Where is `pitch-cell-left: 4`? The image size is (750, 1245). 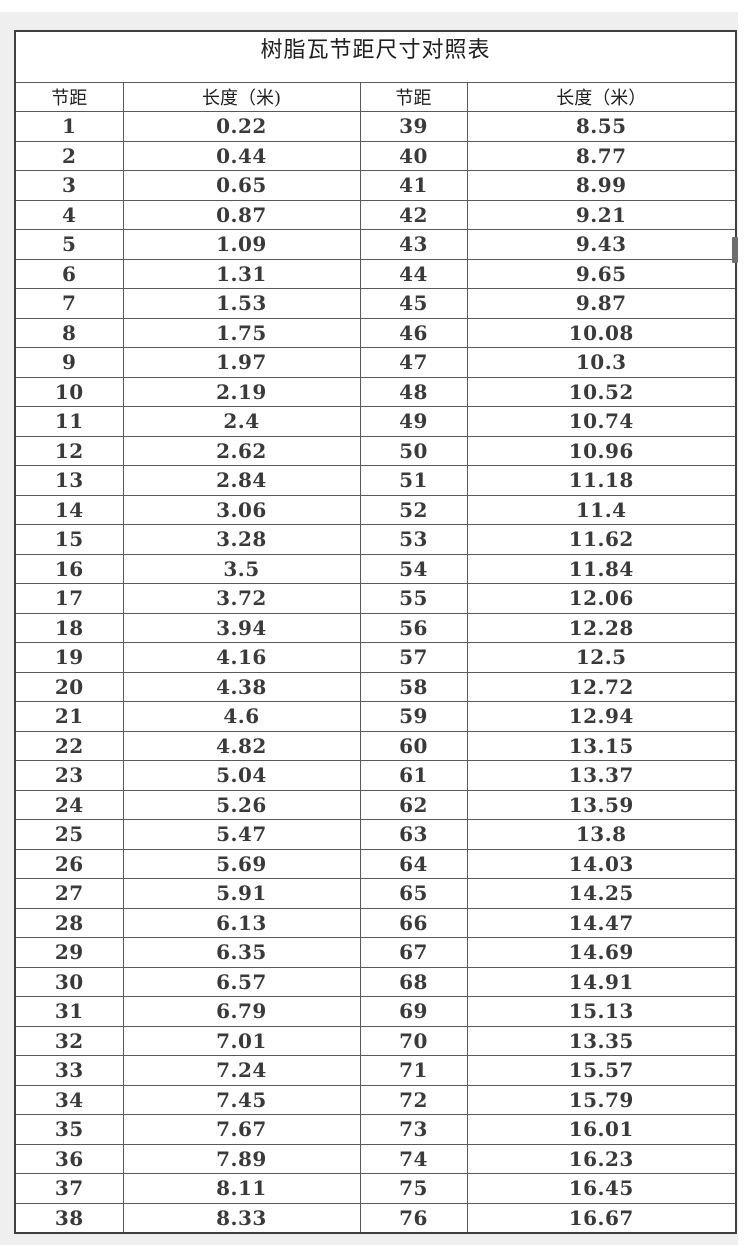
pitch-cell-left: 4 is located at coordinates (69, 214).